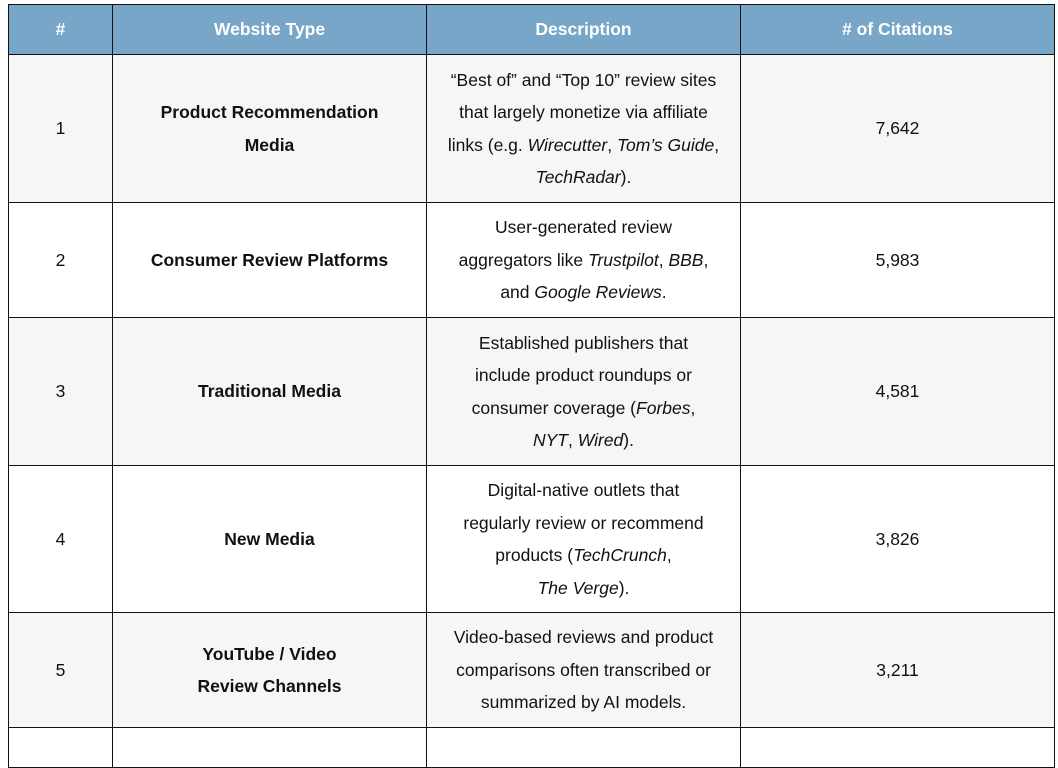 Image resolution: width=1058 pixels, height=768 pixels. What do you see at coordinates (487, 144) in the screenshot?
I see `description-text: links (e.g.` at bounding box center [487, 144].